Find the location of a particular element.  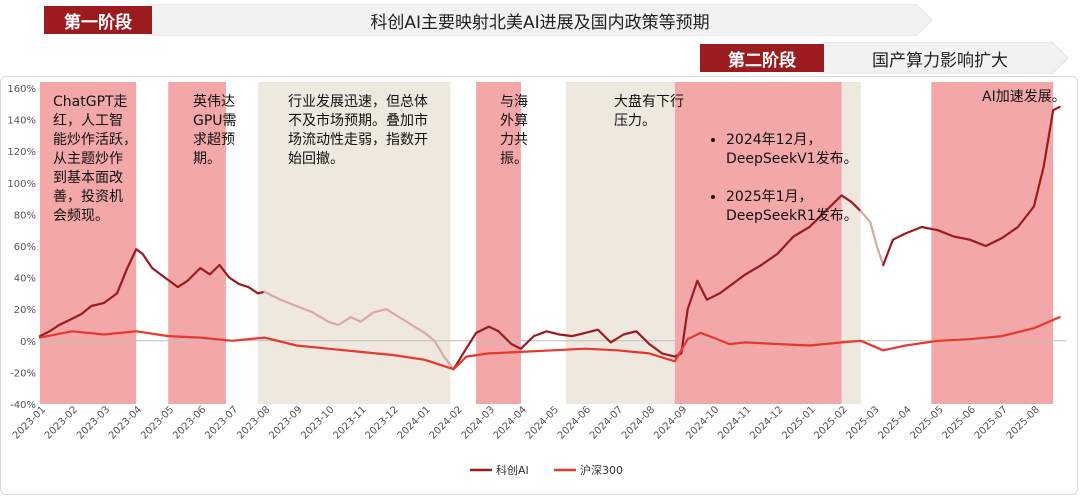

y-tick-label: 160% is located at coordinates (21, 89).